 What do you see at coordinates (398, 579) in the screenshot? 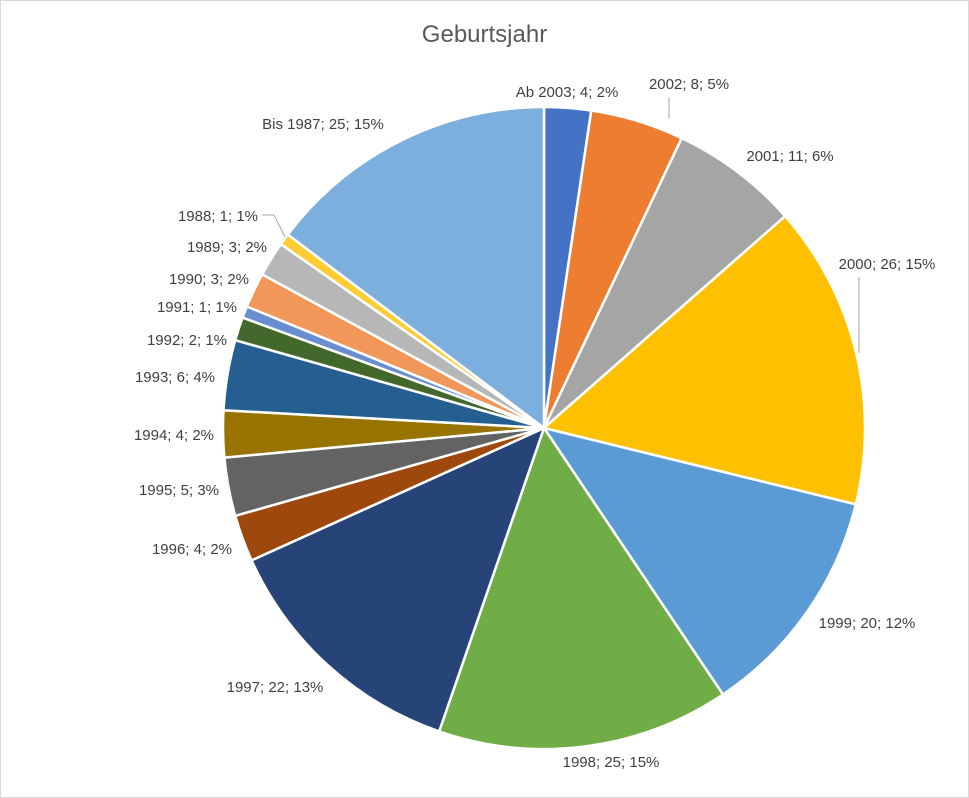
I see `pie-slice-1997` at bounding box center [398, 579].